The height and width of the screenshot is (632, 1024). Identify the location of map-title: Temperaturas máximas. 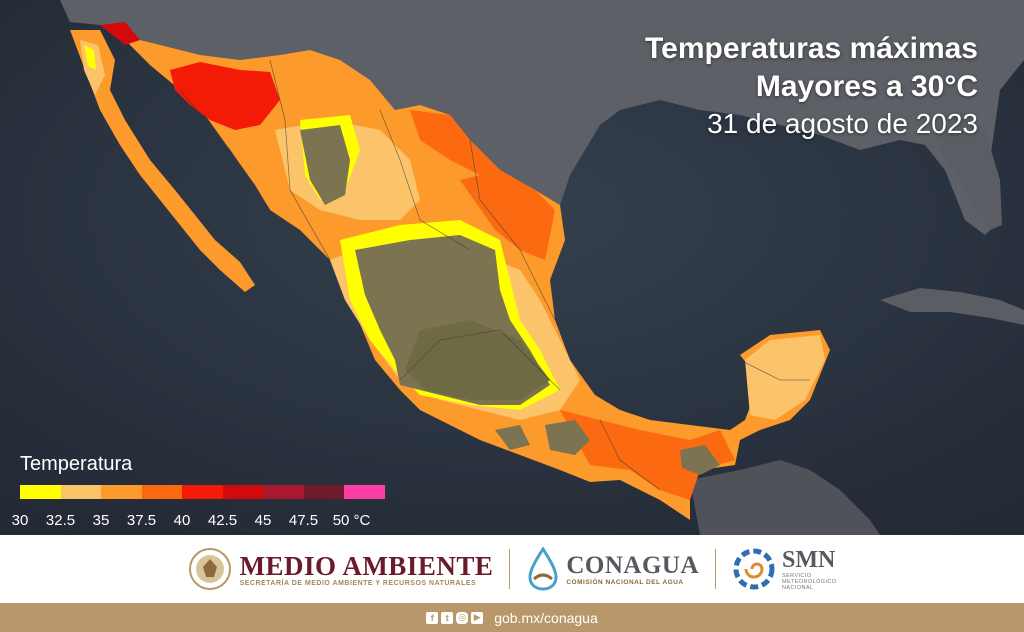
(811, 48).